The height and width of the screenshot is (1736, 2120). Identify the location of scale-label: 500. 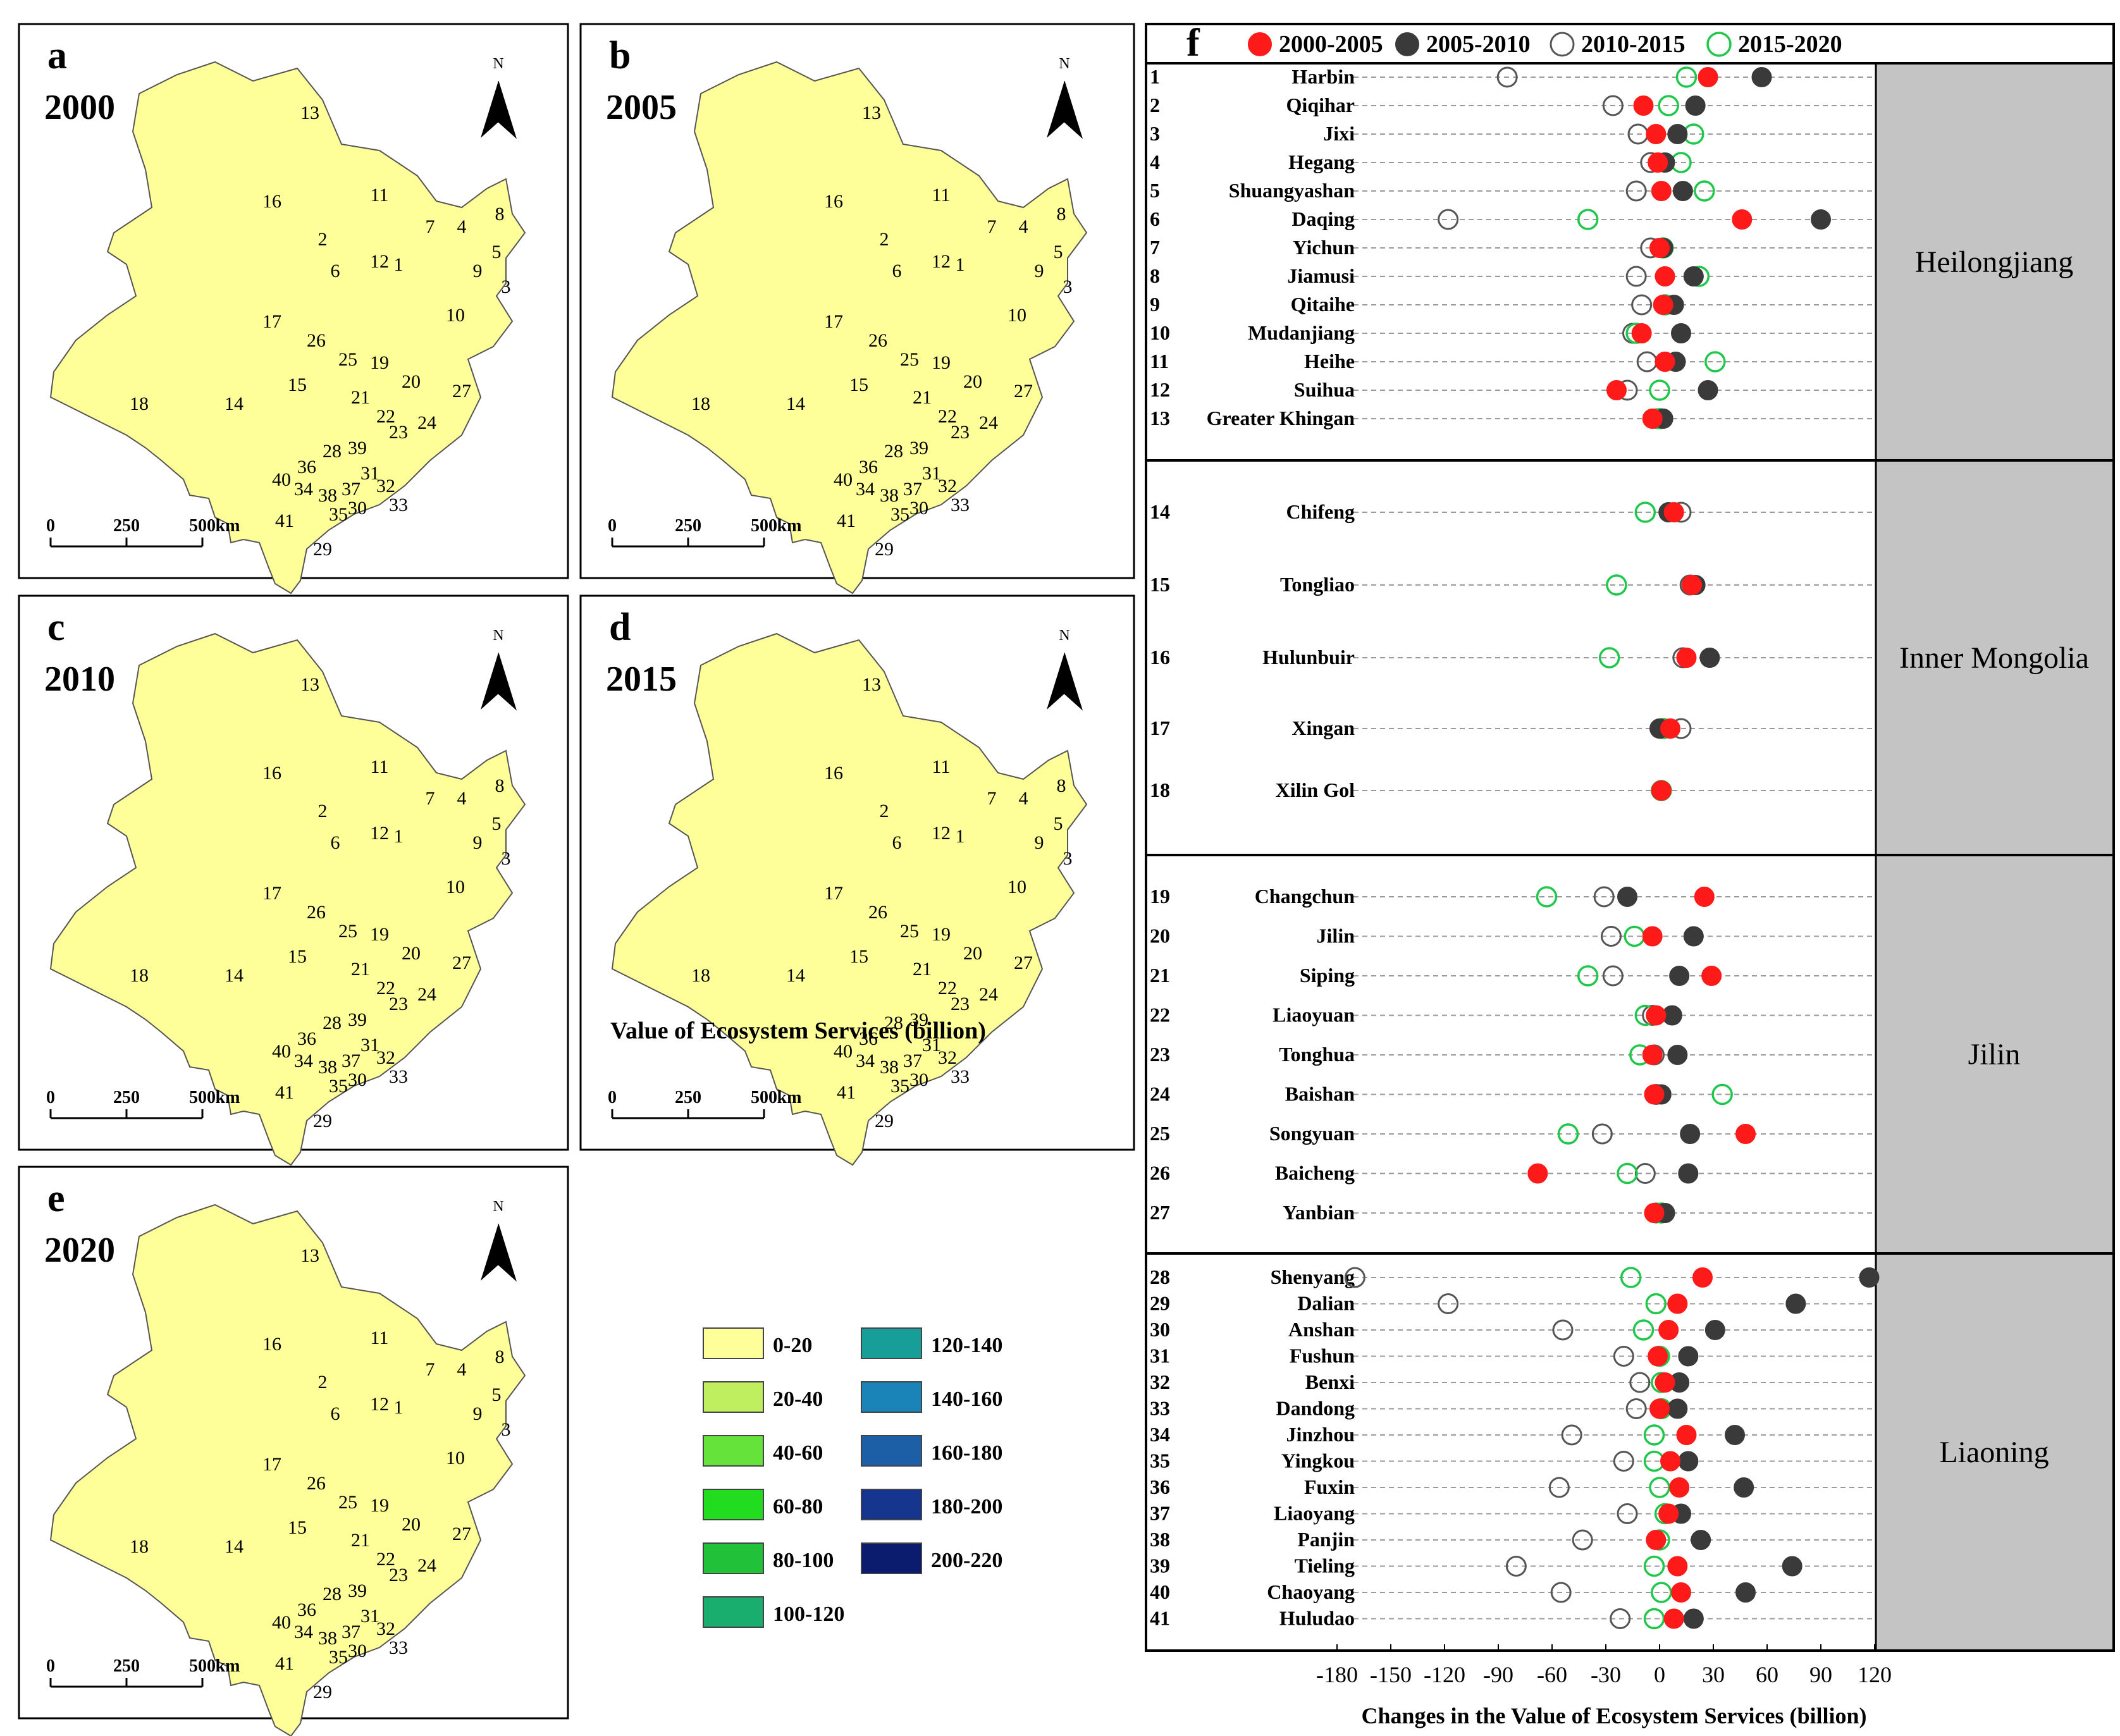
(764, 526).